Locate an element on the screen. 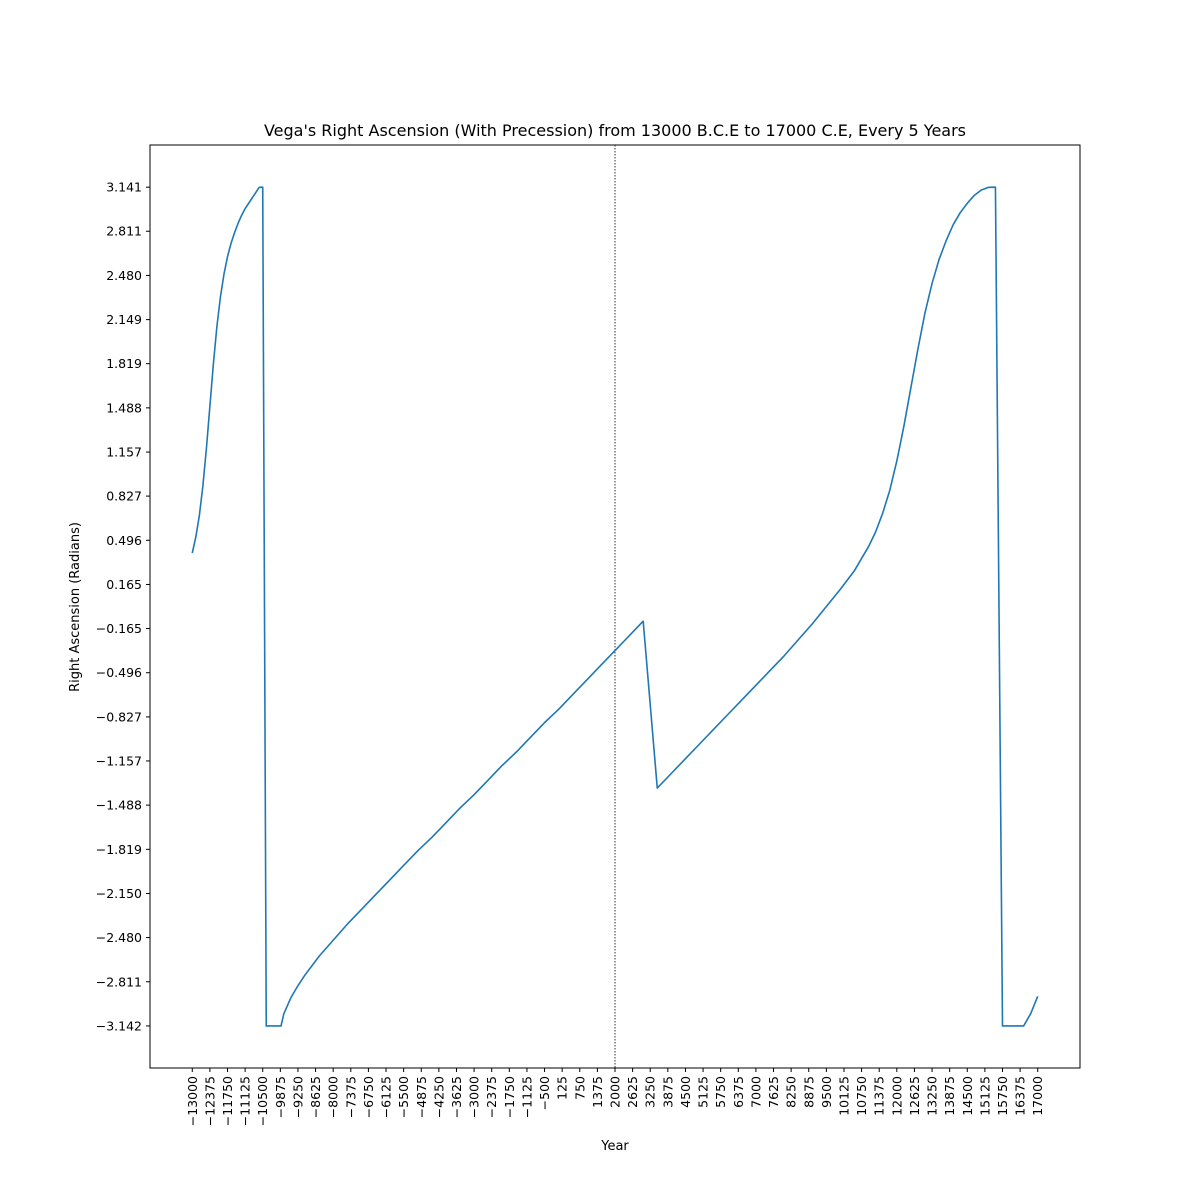  x-tick-label: −6750 is located at coordinates (368, 1097).